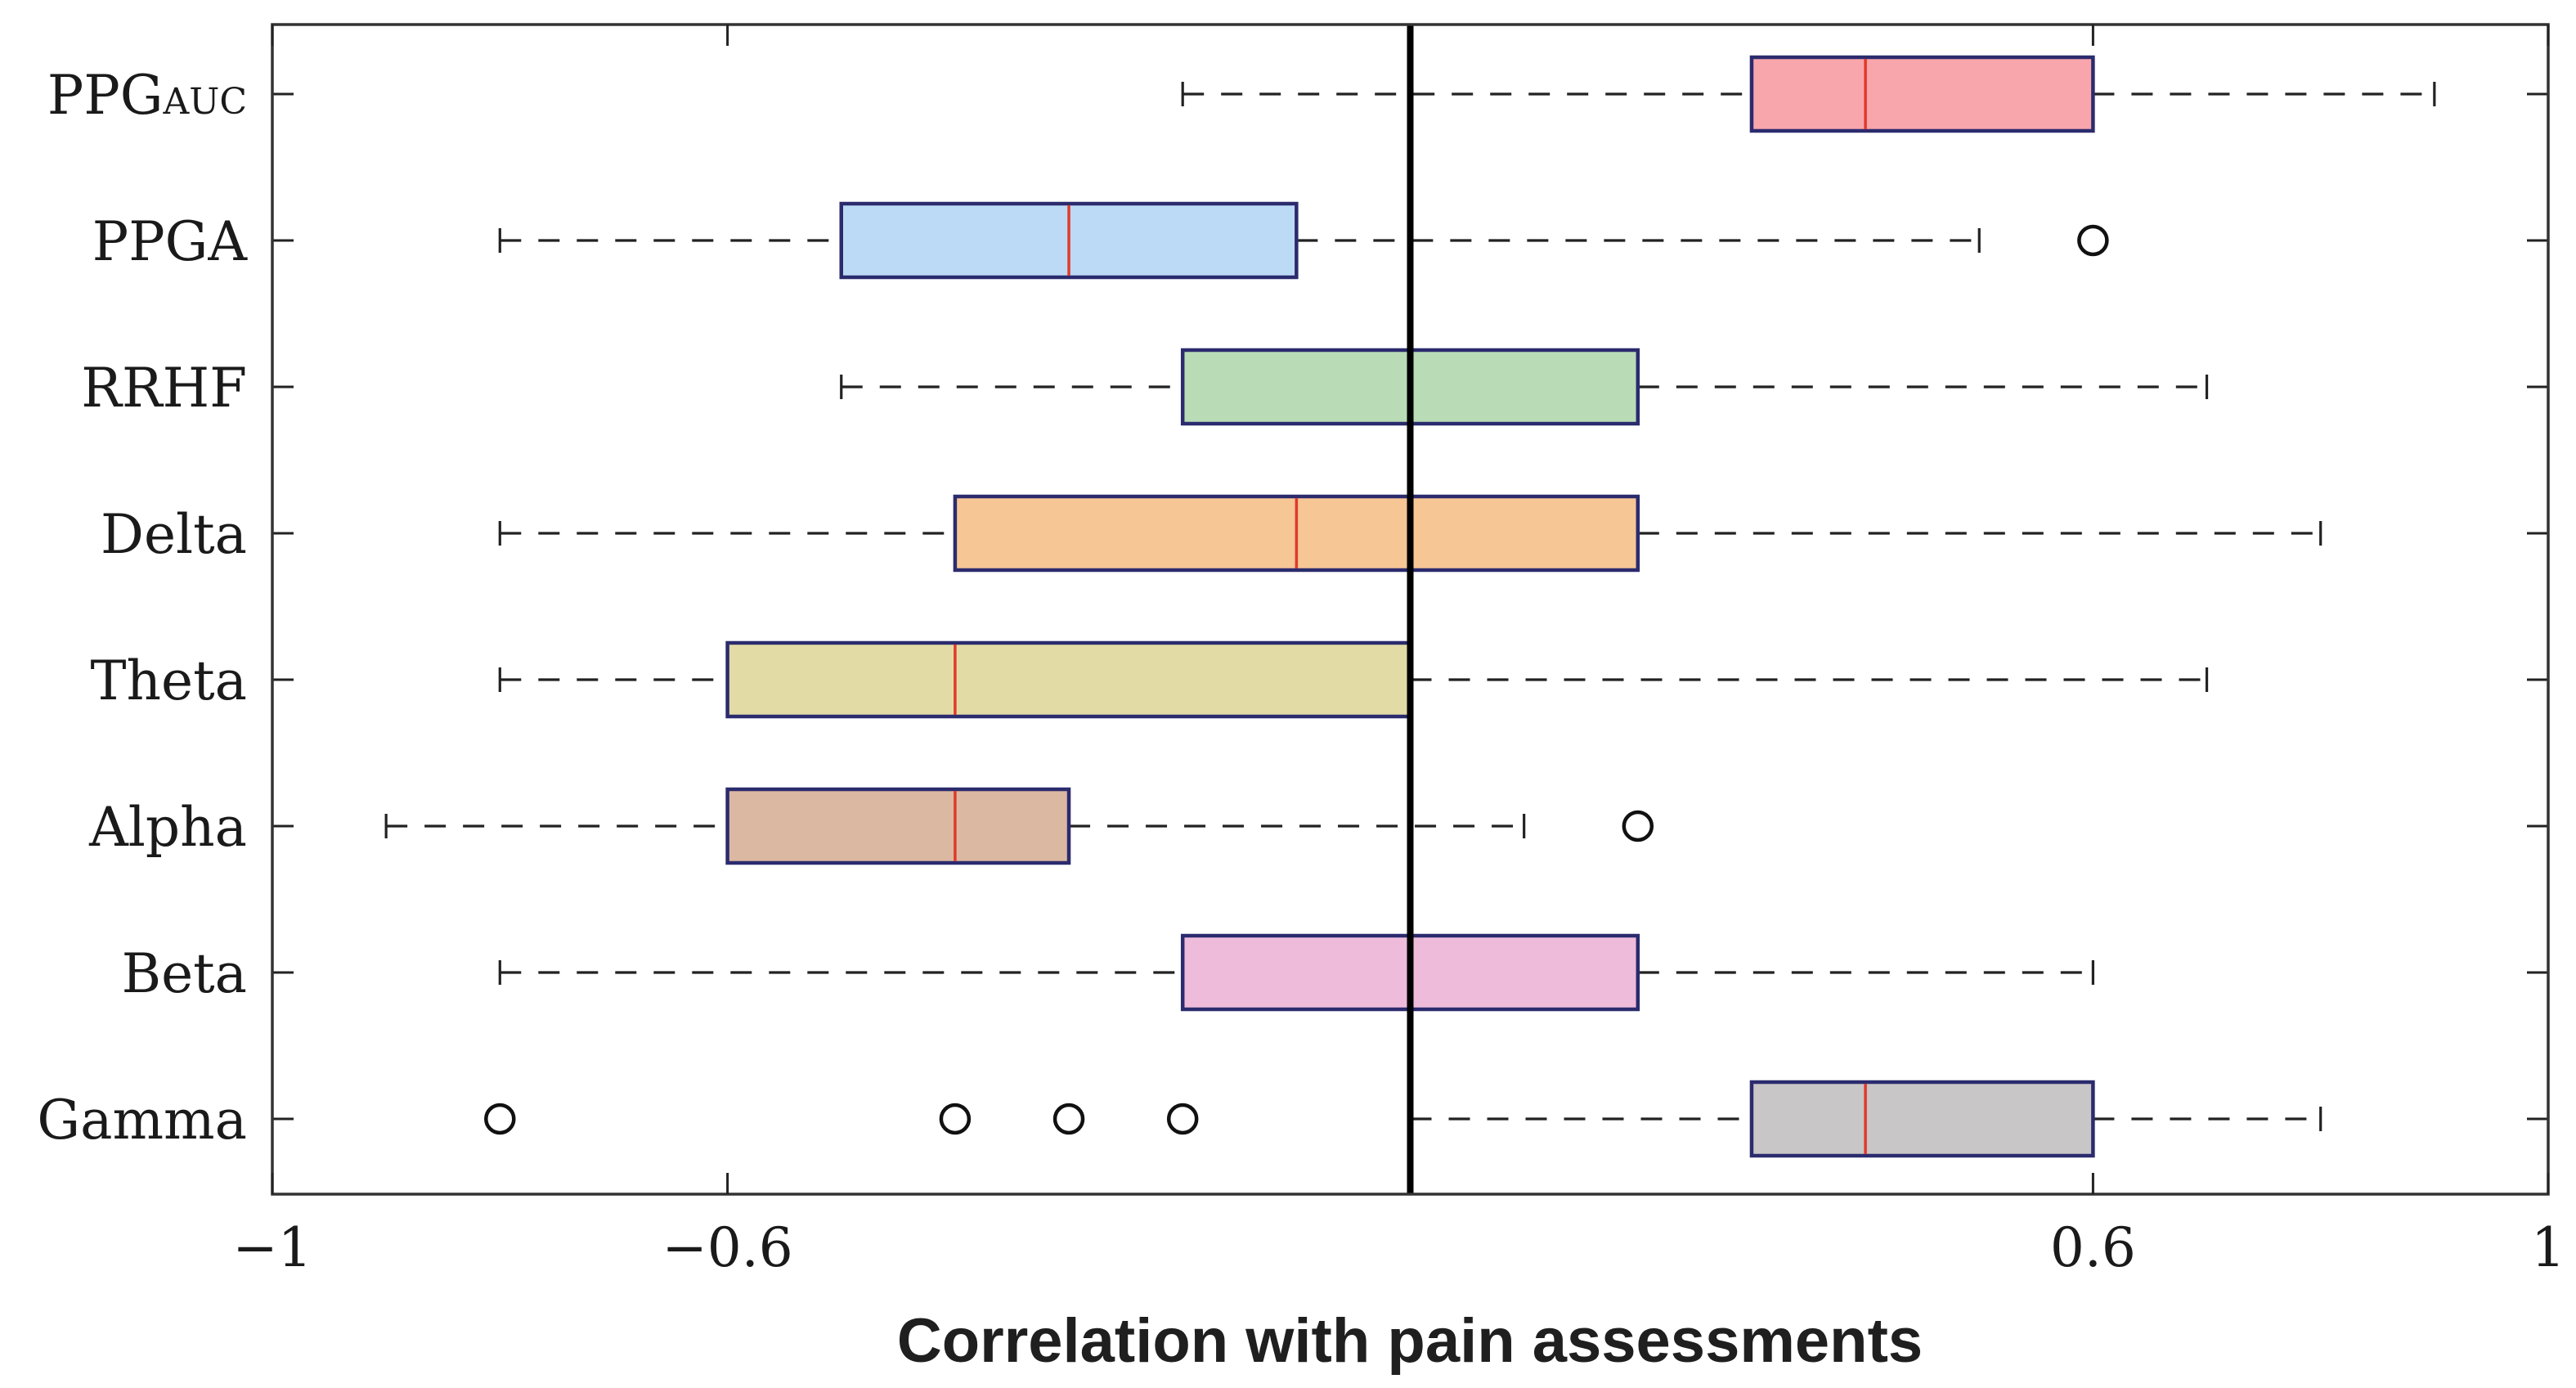 The height and width of the screenshot is (1388, 2576). I want to click on box-group-theta, so click(1354, 680).